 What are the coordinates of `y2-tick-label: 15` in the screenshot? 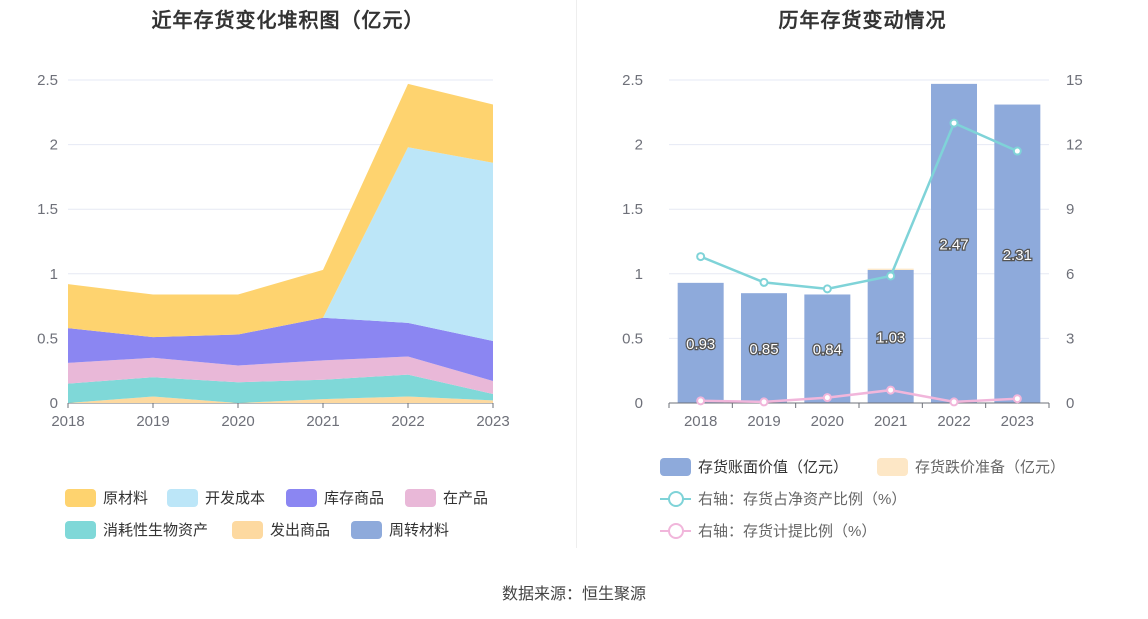 It's located at (1074, 80).